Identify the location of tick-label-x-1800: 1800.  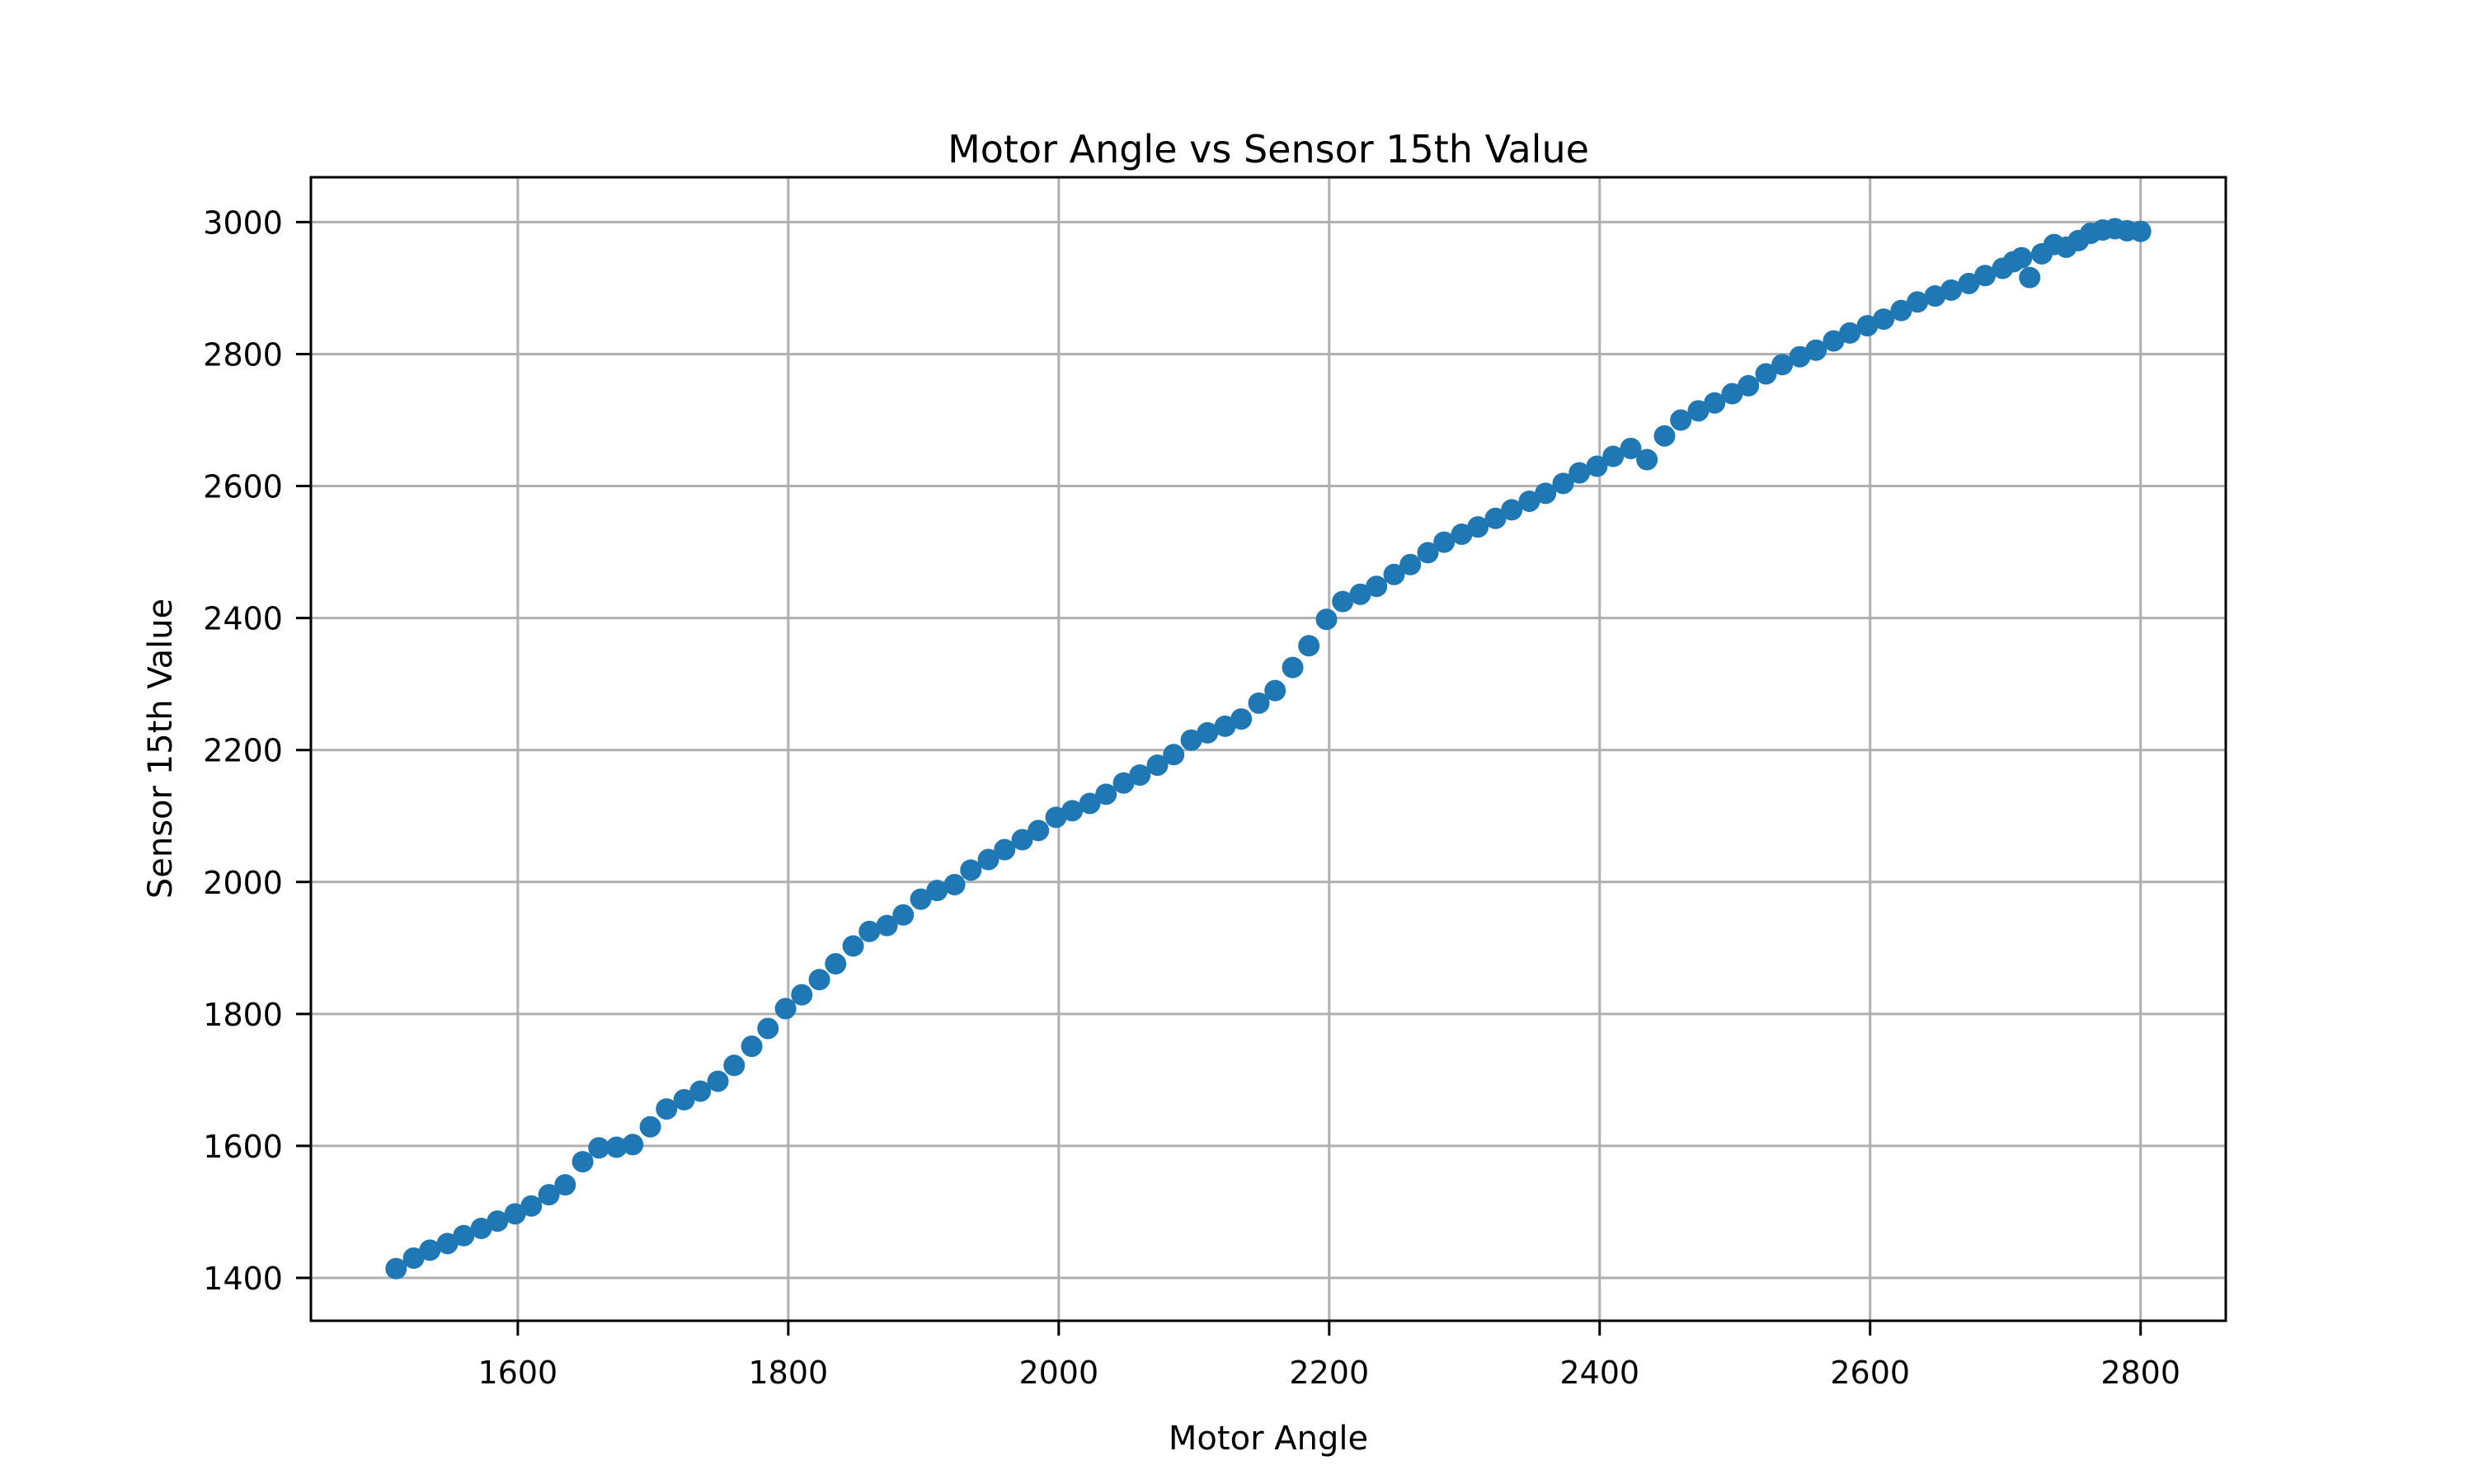
(789, 1373).